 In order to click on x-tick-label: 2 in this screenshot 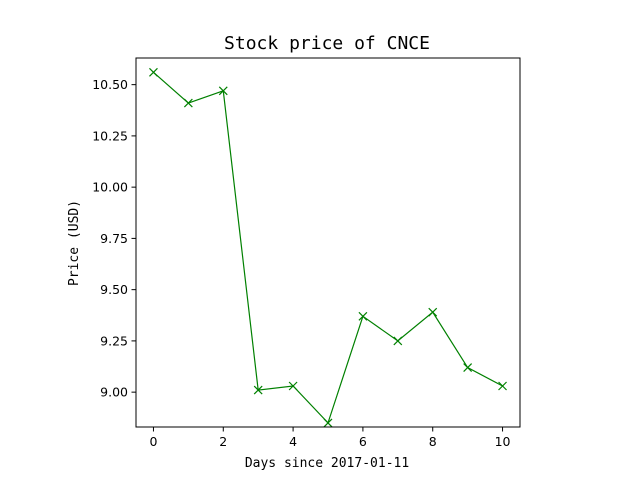, I will do `click(223, 441)`.